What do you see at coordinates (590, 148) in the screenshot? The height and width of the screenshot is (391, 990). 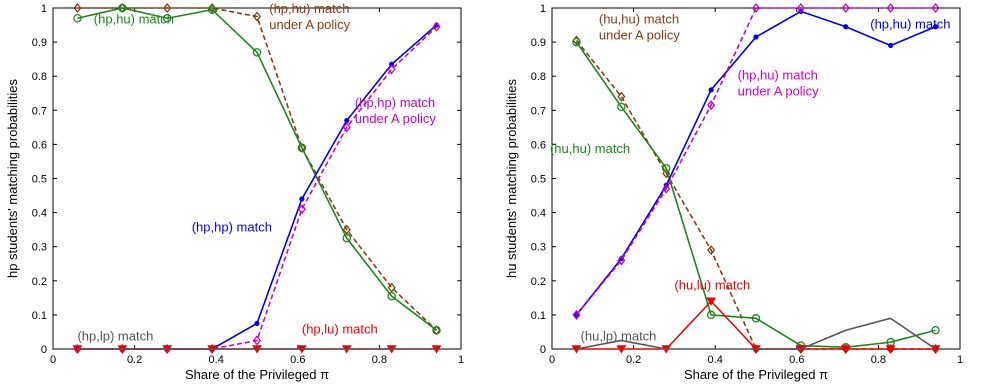 I see `series-annotation: (hu,hu) match` at bounding box center [590, 148].